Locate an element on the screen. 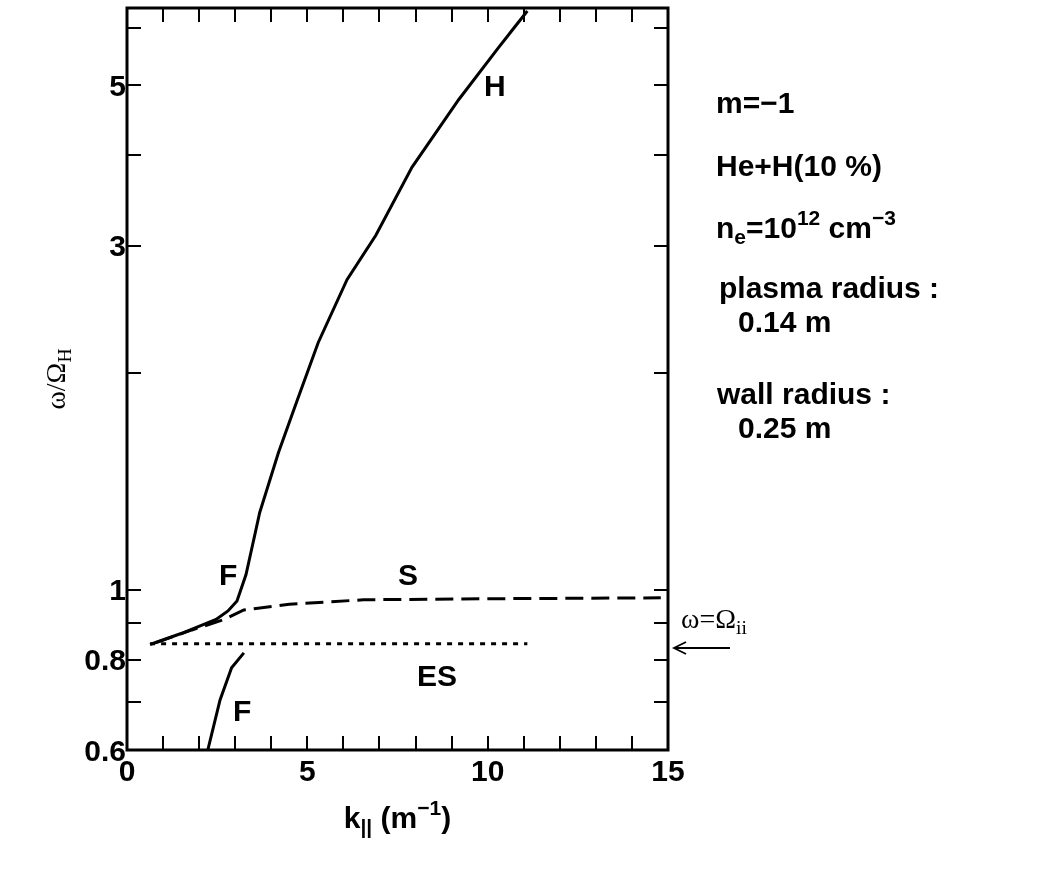 This screenshot has height=889, width=1061. text: n$_{e}$=10$^{12}$ cm$^{−3}$ is located at coordinates (806, 227).